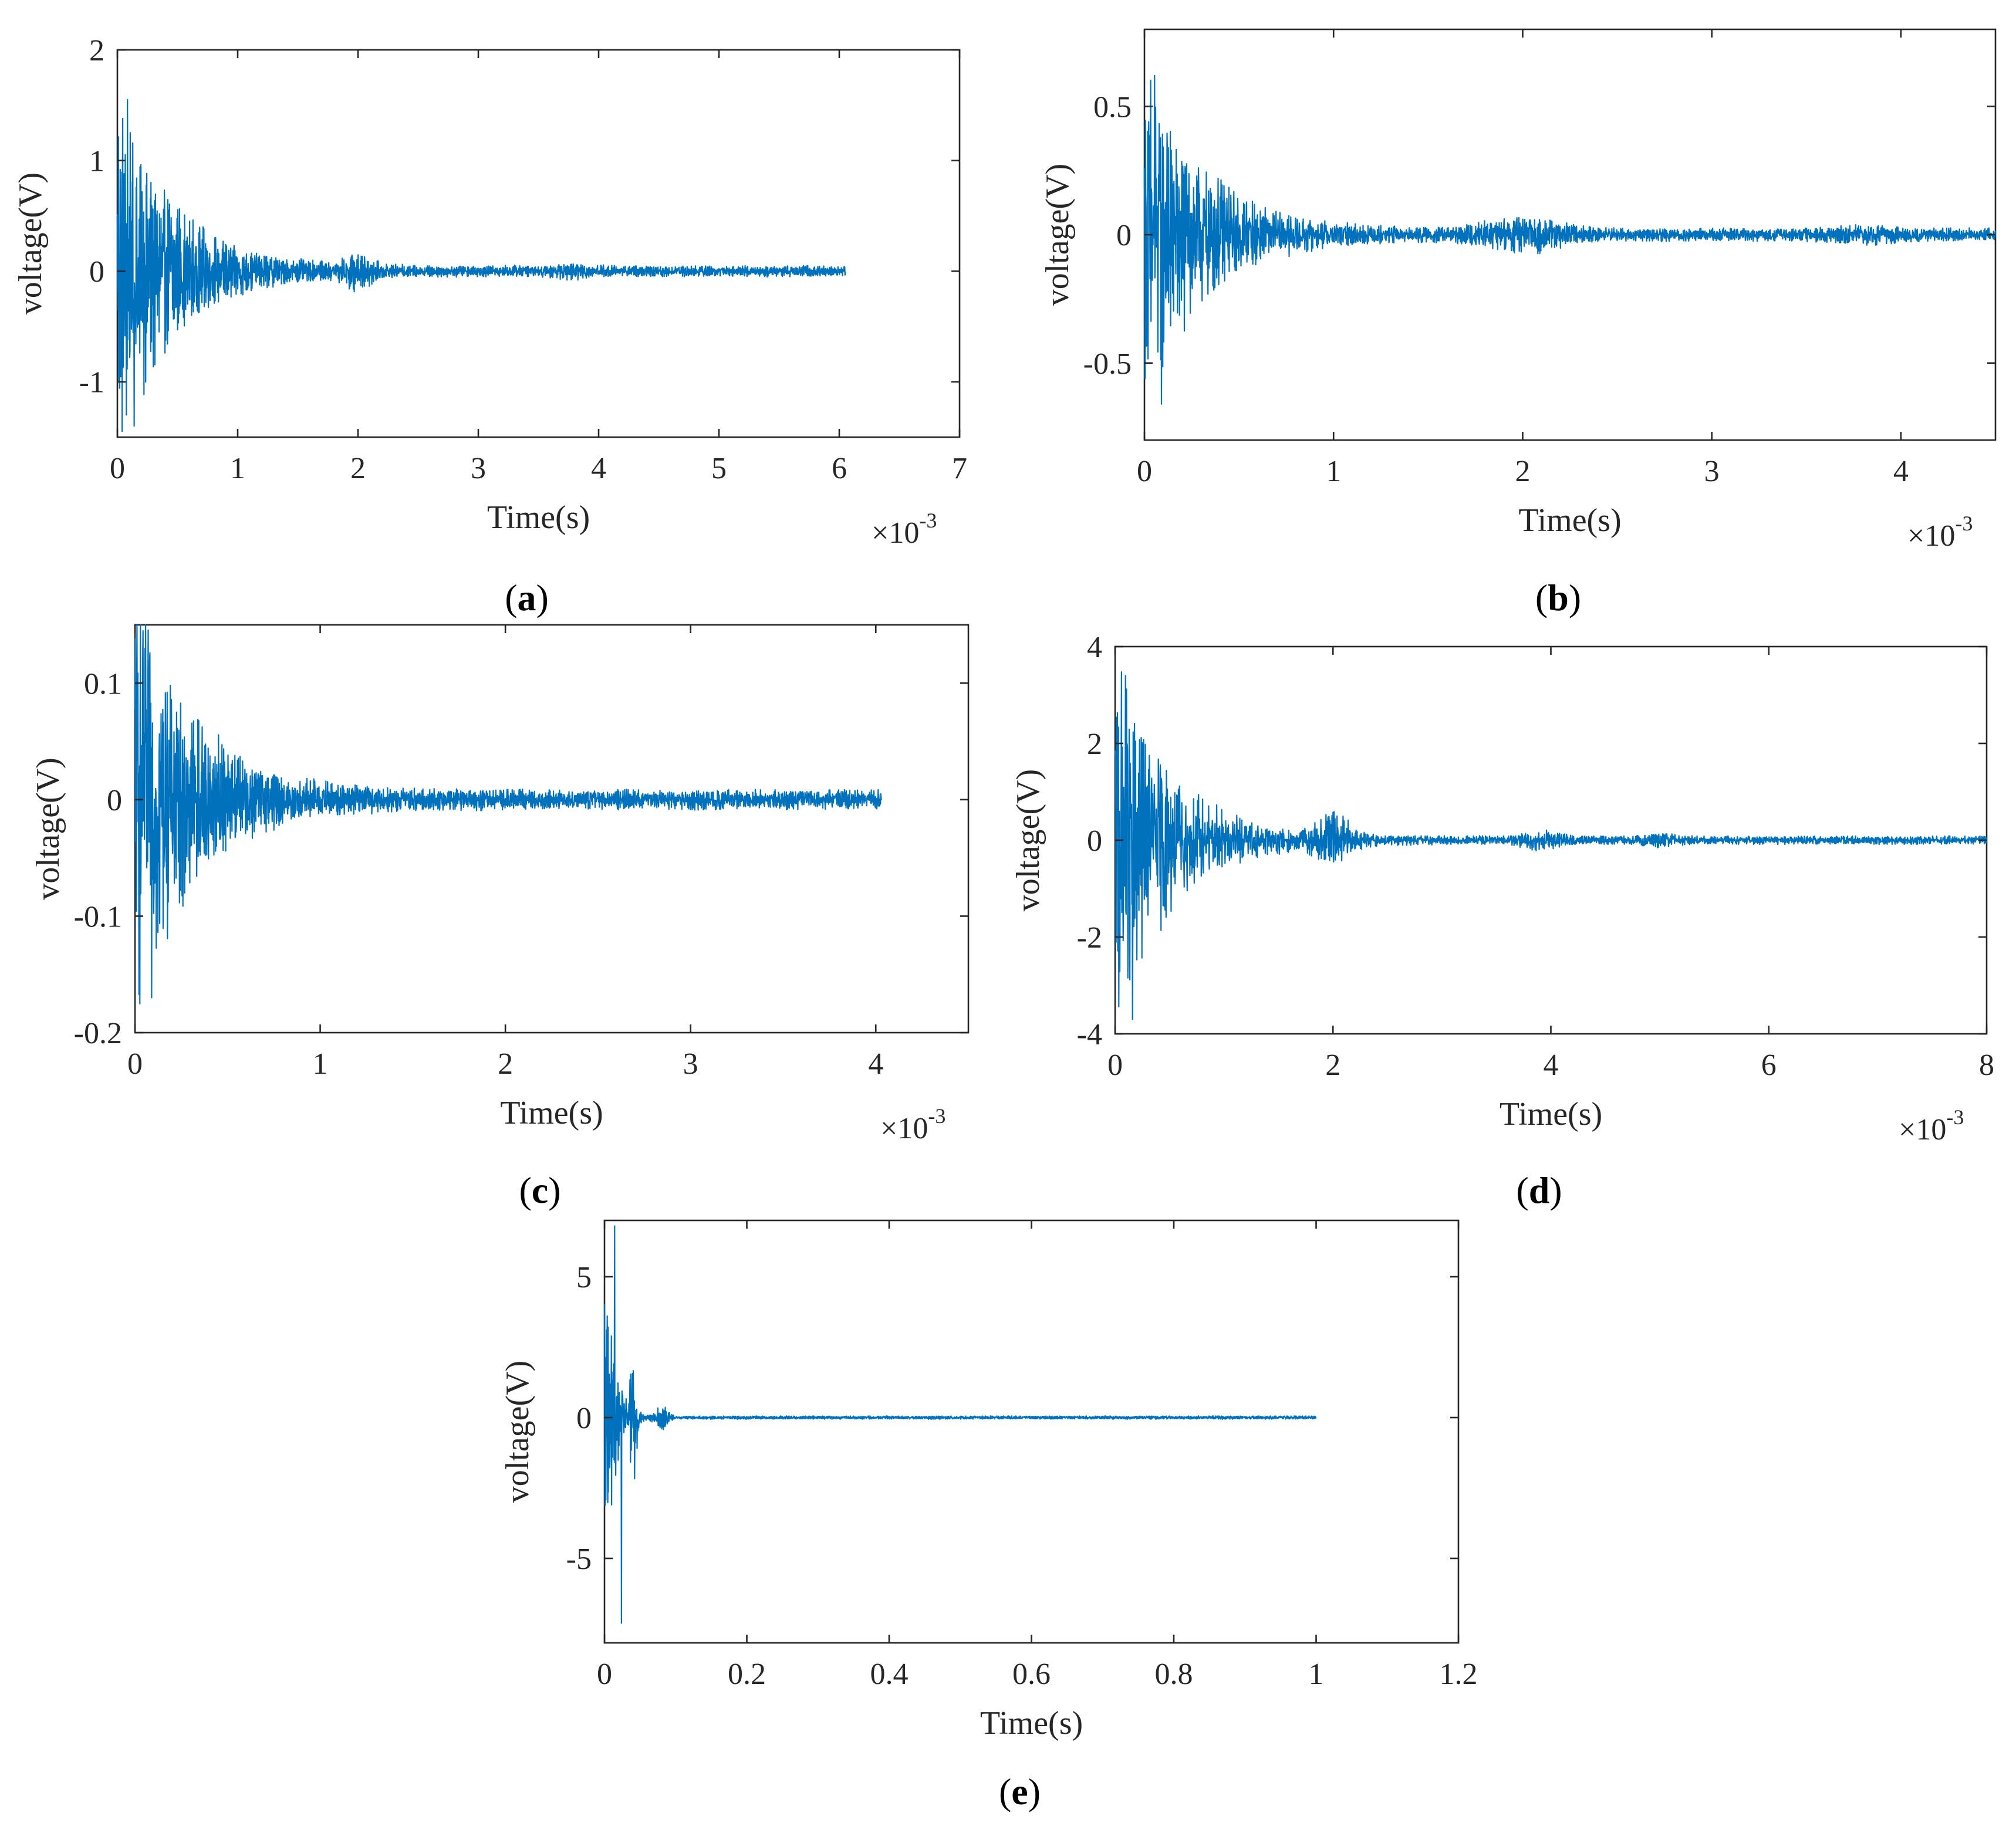 Image resolution: width=2016 pixels, height=1823 pixels. What do you see at coordinates (358, 468) in the screenshot?
I see `x-tick-label-a: 2` at bounding box center [358, 468].